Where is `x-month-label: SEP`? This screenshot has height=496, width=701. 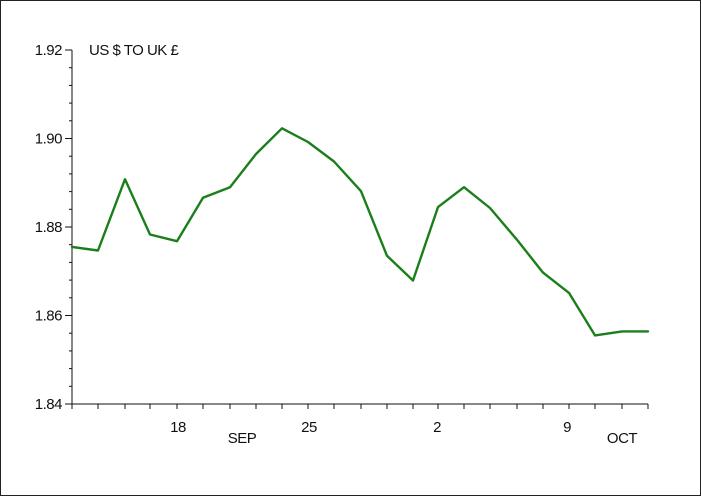
x-month-label: SEP is located at coordinates (242, 438).